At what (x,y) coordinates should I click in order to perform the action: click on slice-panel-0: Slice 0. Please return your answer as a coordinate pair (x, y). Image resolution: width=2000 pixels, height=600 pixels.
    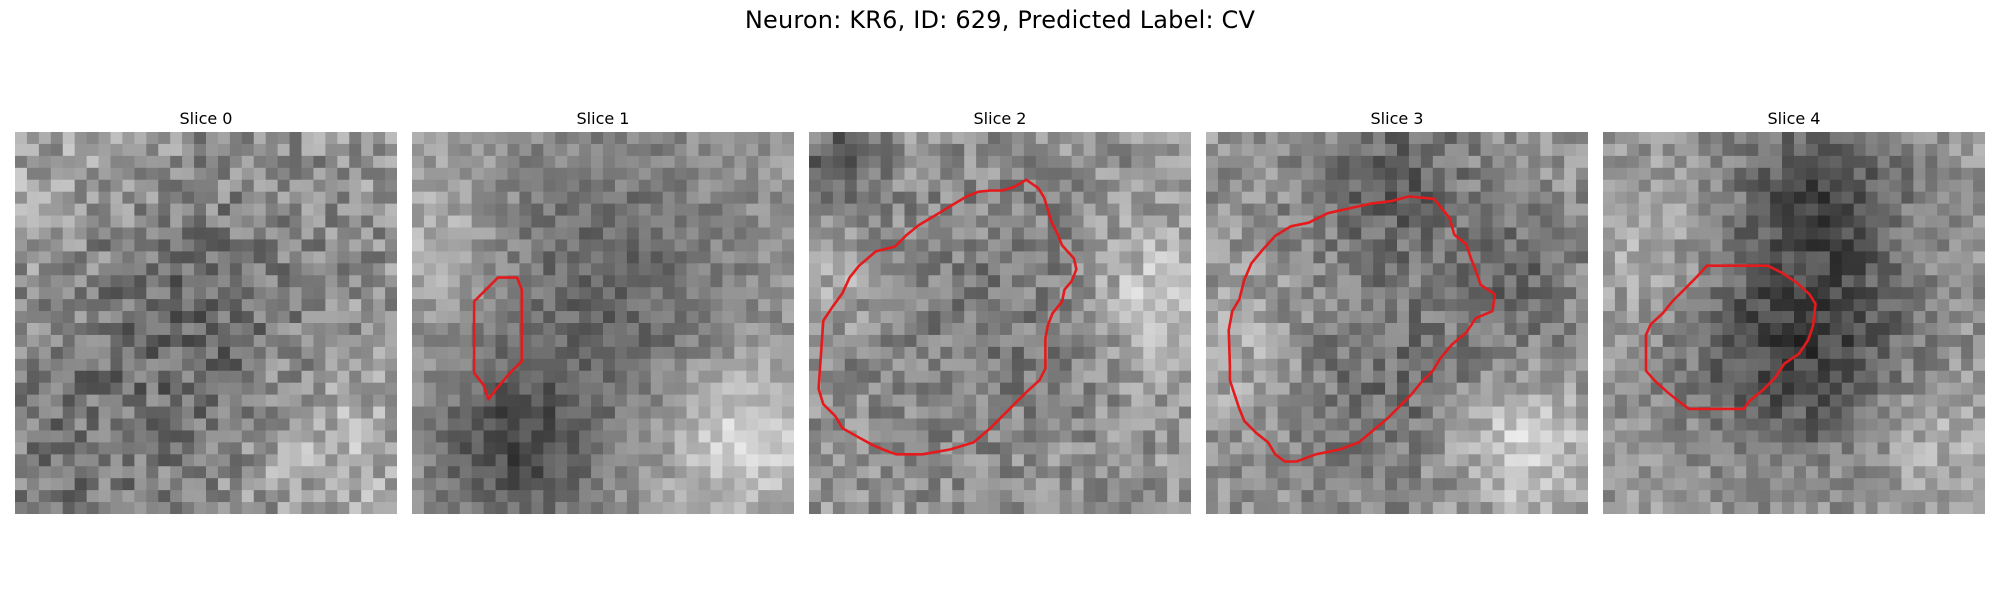
    Looking at the image, I should click on (206, 310).